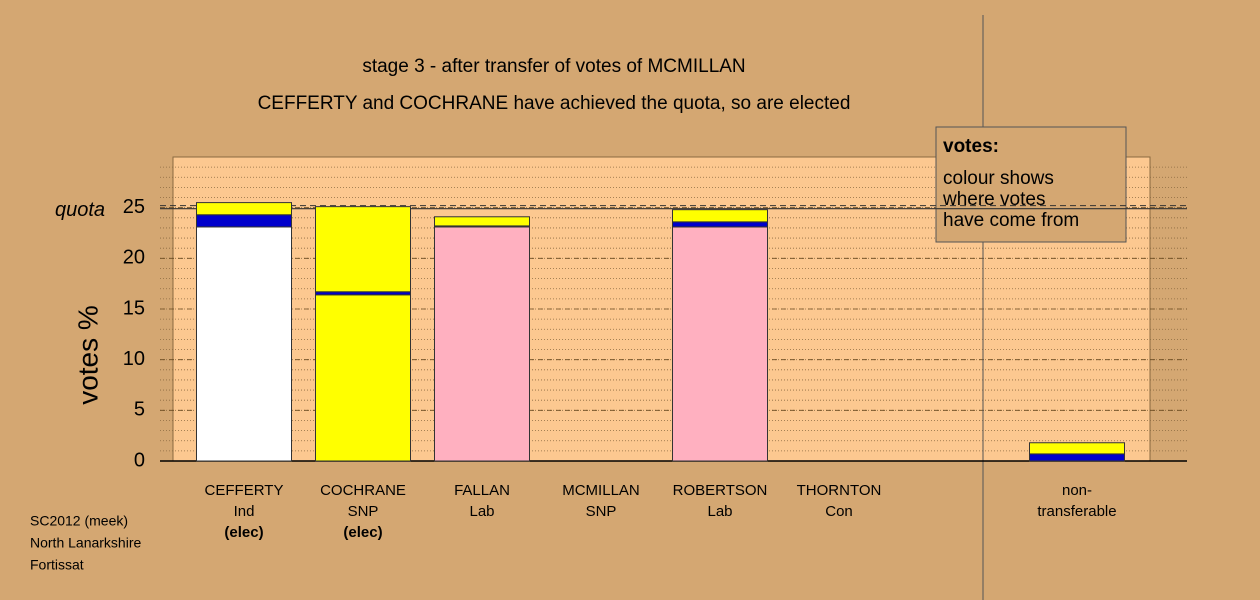 The width and height of the screenshot is (1260, 600). I want to click on legend-box, so click(1031, 184).